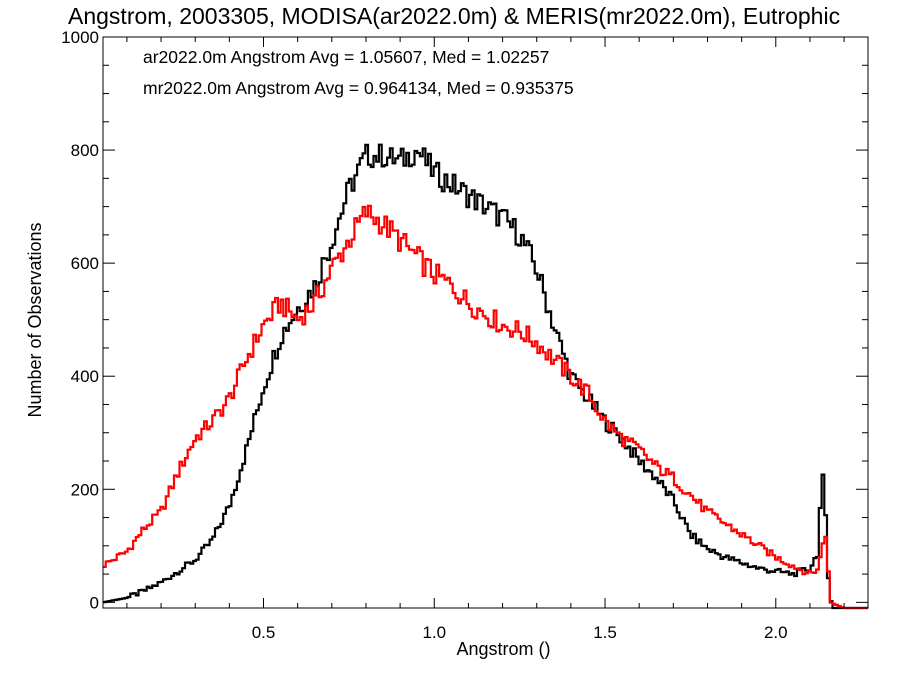 This screenshot has height=675, width=900. What do you see at coordinates (85, 150) in the screenshot?
I see `y-tick-label: 800` at bounding box center [85, 150].